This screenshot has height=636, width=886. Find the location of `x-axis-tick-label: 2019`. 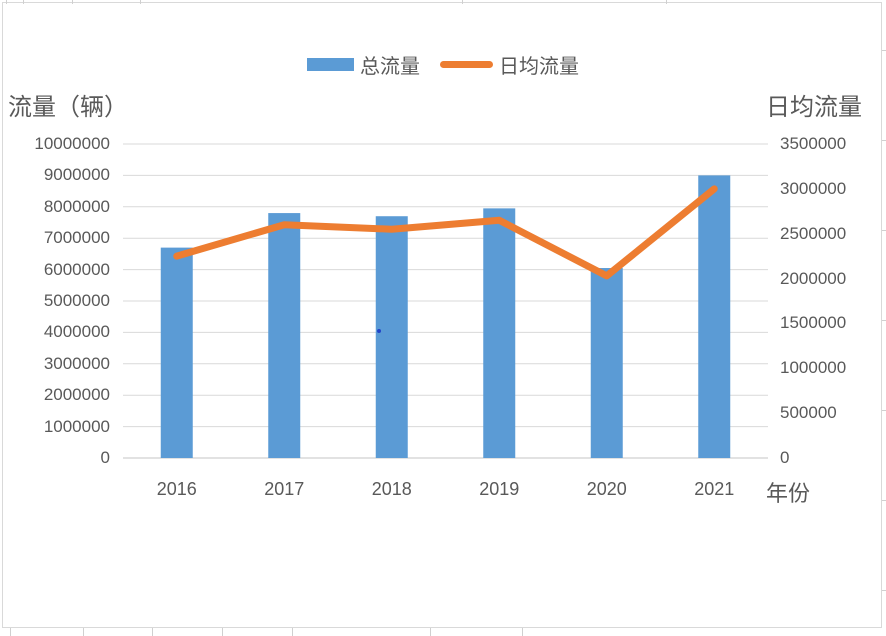

x-axis-tick-label: 2019 is located at coordinates (499, 489).